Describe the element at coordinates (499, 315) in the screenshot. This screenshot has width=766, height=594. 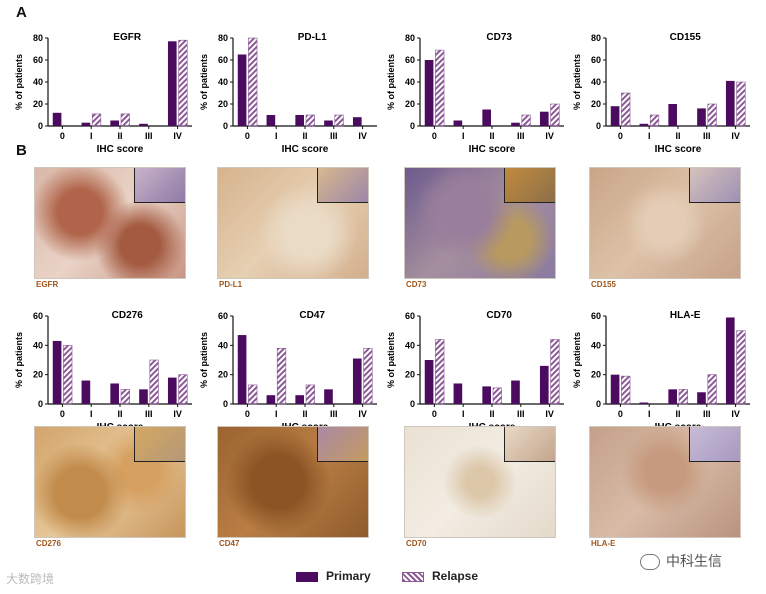
I see `chart-title: CD70` at that location.